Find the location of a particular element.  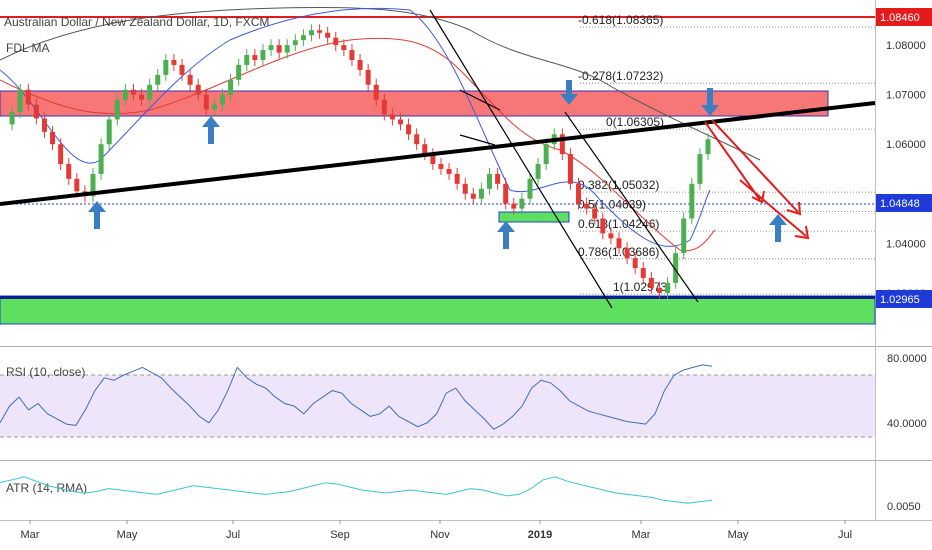

price-tick-label: 1.08000 is located at coordinates (906, 46).